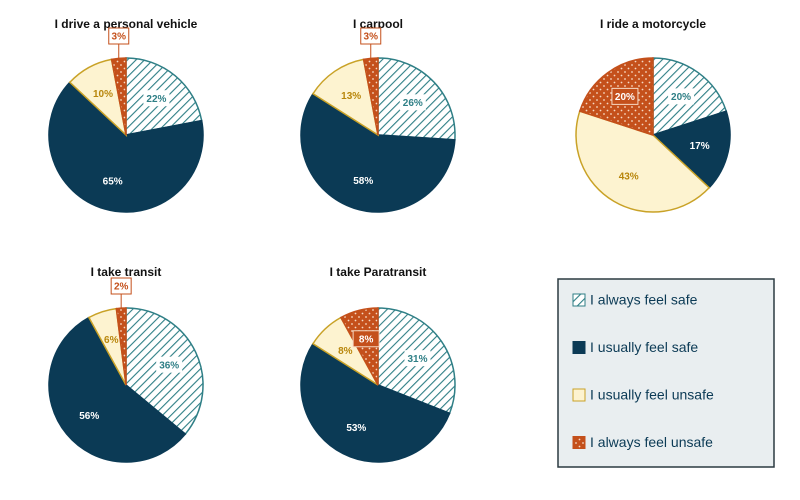 The height and width of the screenshot is (500, 800). Describe the element at coordinates (126, 272) in the screenshot. I see `chart-title: I take transit` at that location.